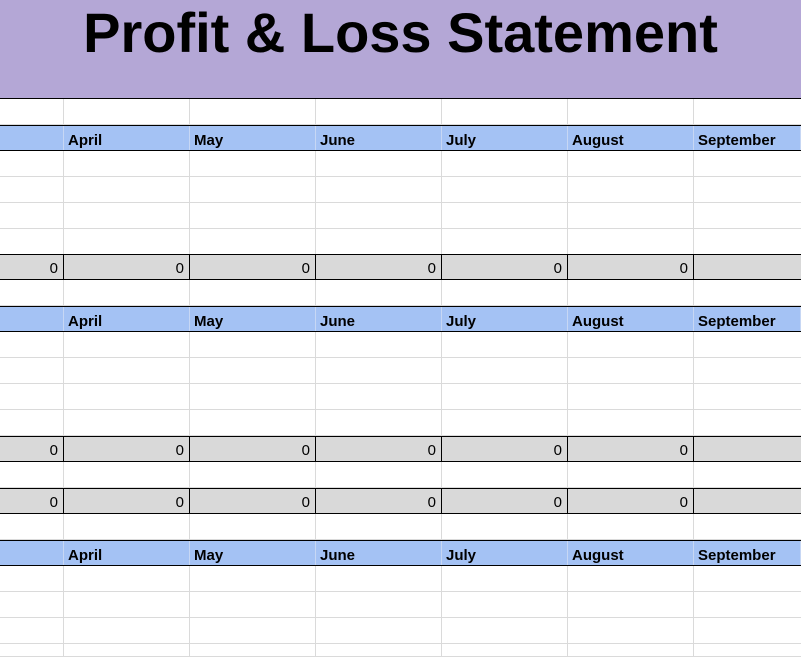 This screenshot has width=801, height=657. I want to click on header-cell-april: April, so click(127, 553).